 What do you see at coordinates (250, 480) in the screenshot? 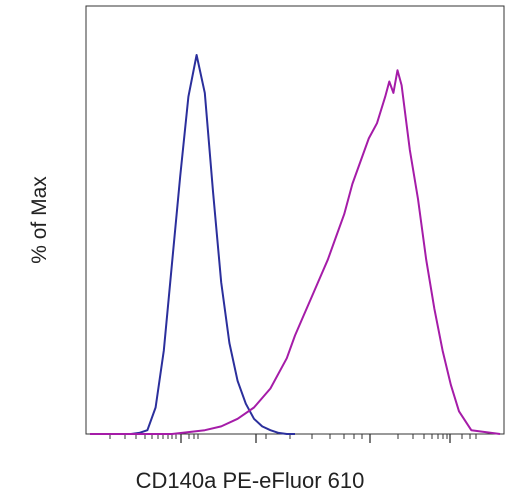
I see `x-axis-label: CD140a PE-eFluor 610` at bounding box center [250, 480].